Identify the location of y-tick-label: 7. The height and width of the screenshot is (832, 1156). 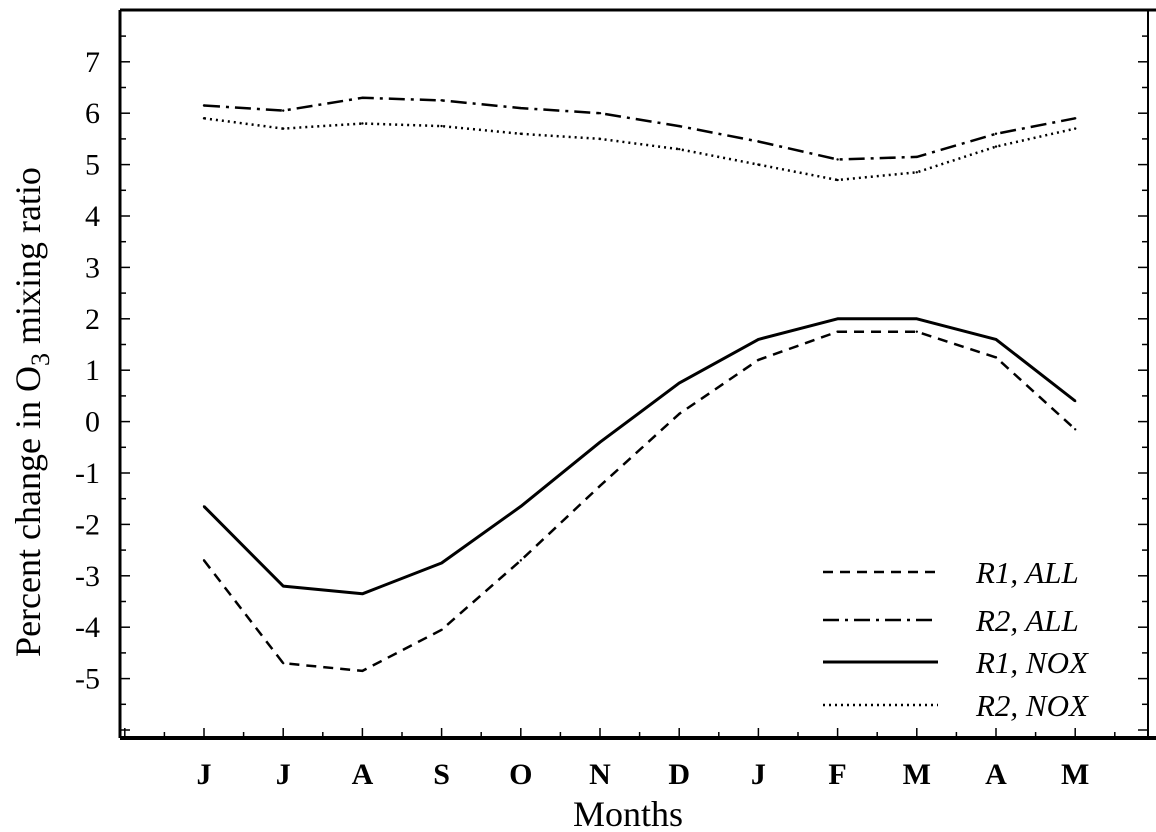
(92, 62).